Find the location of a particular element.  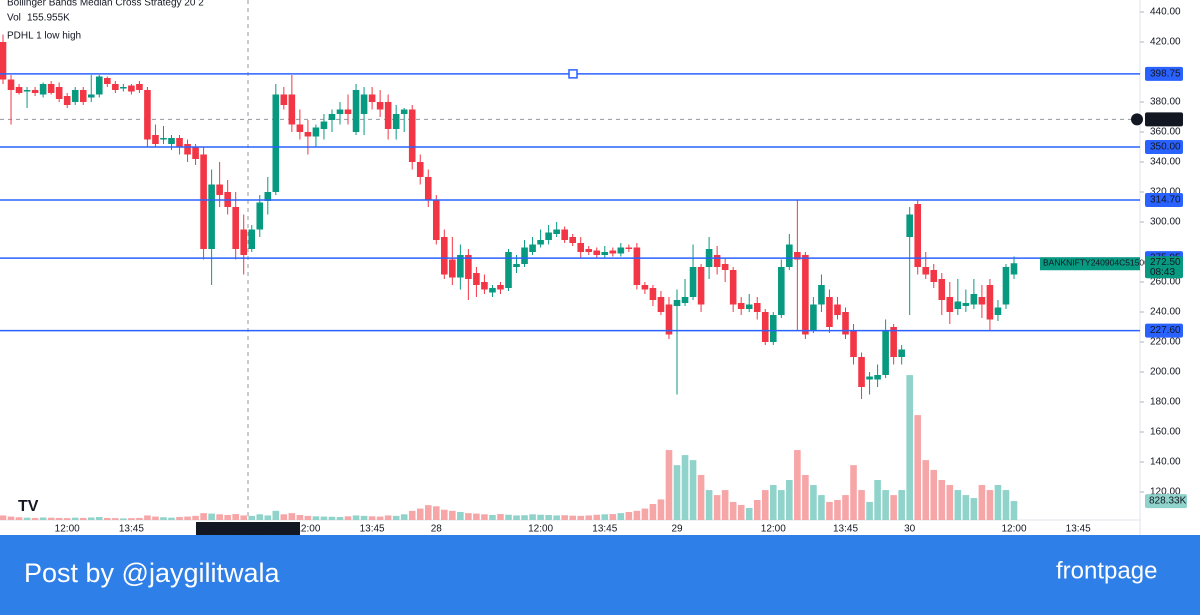

x-tick-label: 28 is located at coordinates (437, 529).